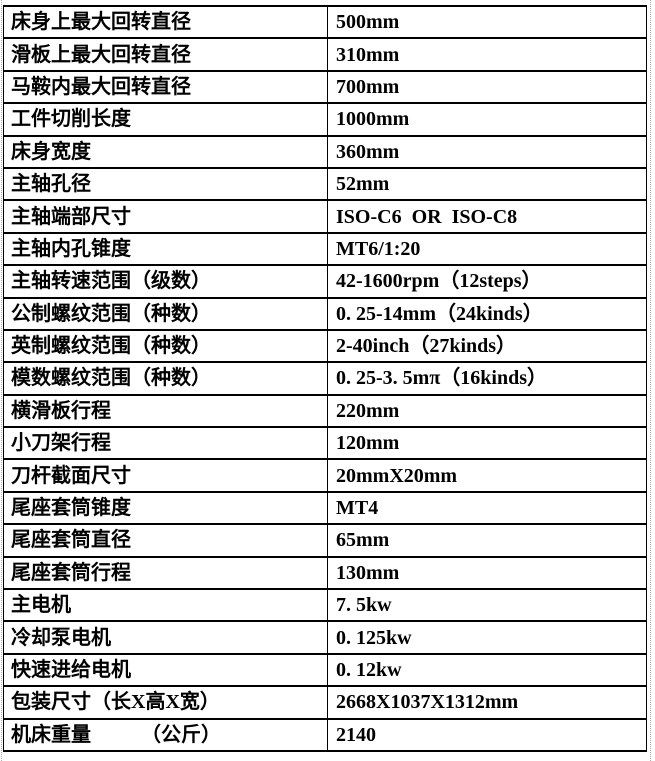  Describe the element at coordinates (487, 573) in the screenshot. I see `spec-value-cell: 130mm` at that location.